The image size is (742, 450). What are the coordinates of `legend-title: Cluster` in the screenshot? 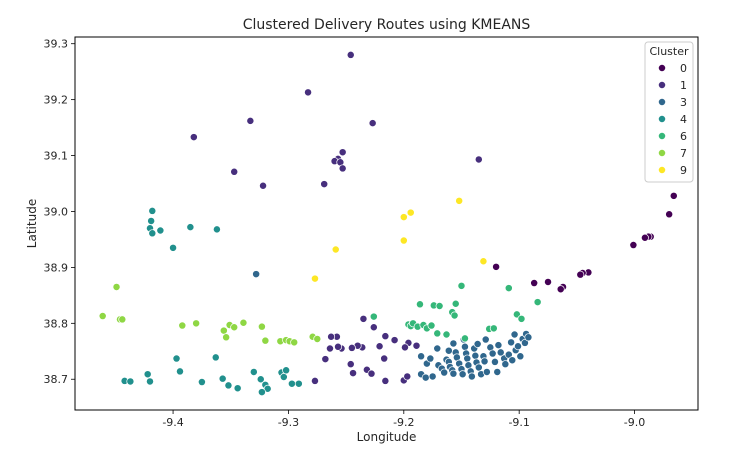 It's located at (669, 51).